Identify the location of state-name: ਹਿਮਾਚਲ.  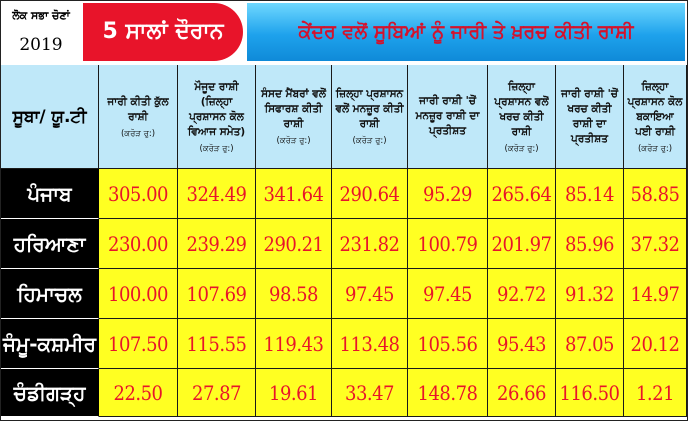
(50, 294).